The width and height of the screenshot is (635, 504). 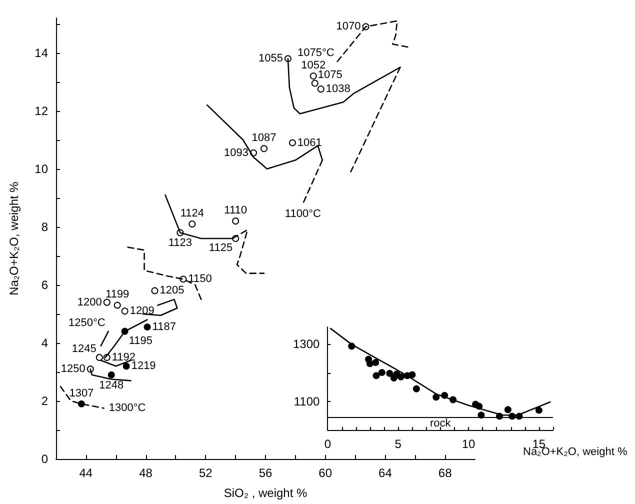 I want to click on y-tick-label: 0, so click(x=44, y=459).